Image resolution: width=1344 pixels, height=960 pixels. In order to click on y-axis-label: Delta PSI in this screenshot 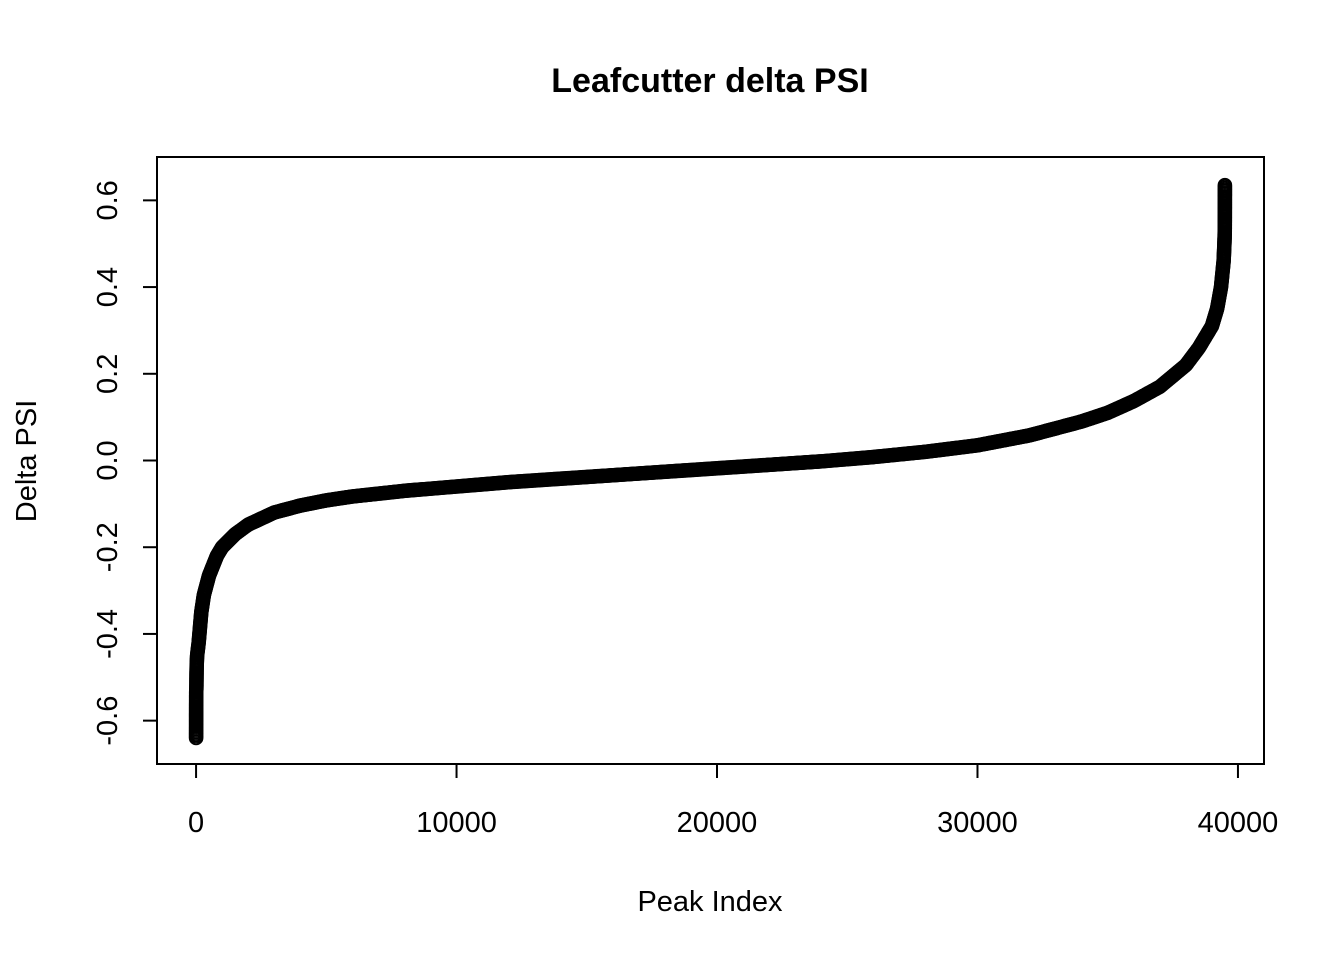, I will do `click(27, 461)`.